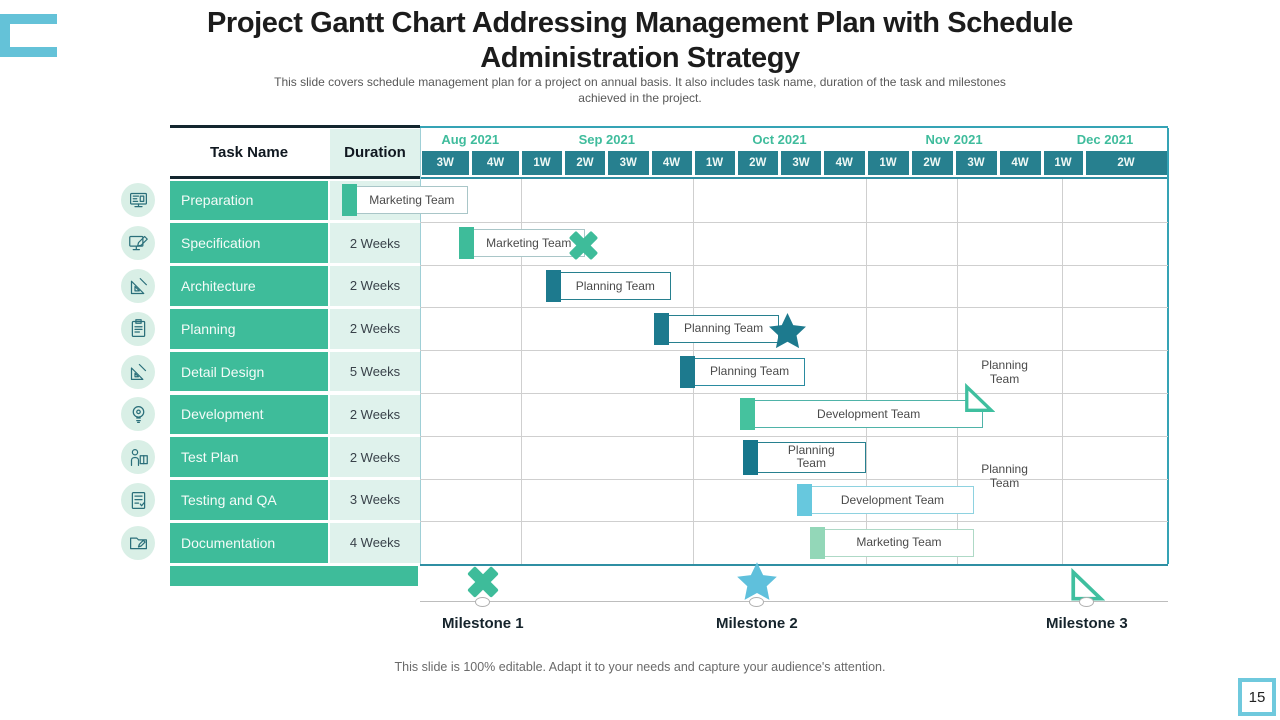  What do you see at coordinates (294, 576) in the screenshot?
I see `table-footer-strip` at bounding box center [294, 576].